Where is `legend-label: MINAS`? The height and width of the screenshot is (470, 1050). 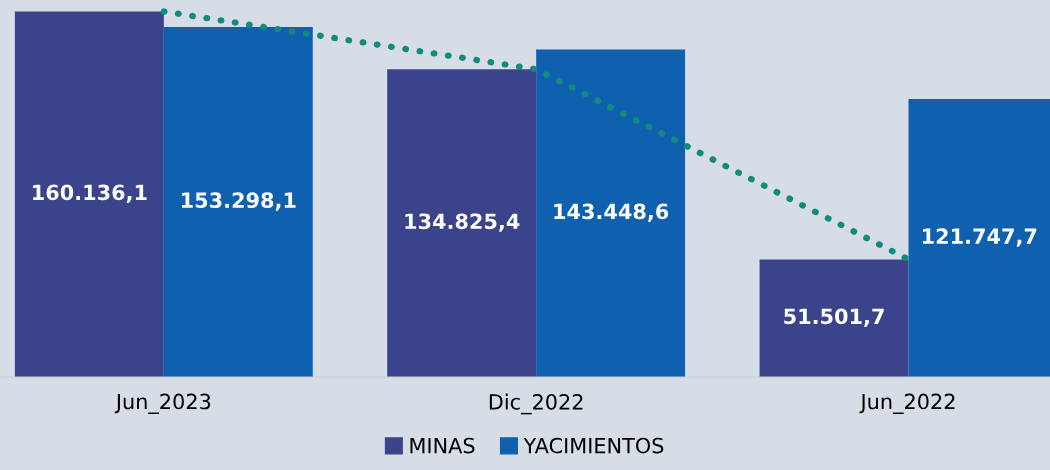
legend-label: MINAS is located at coordinates (442, 445).